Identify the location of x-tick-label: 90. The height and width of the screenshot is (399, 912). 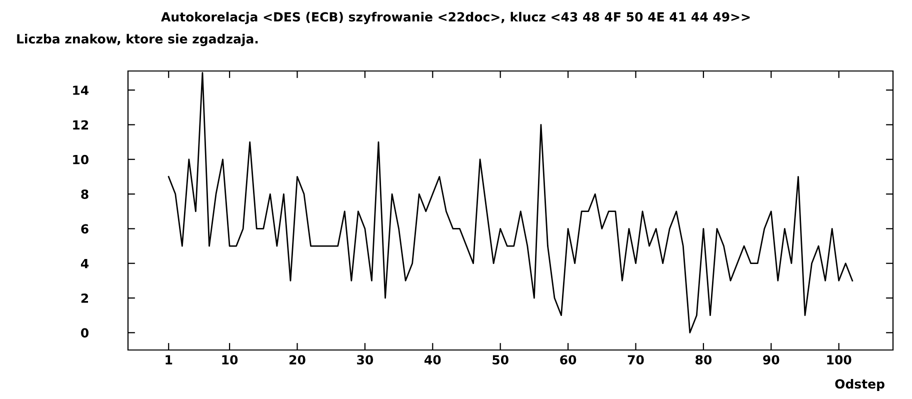
(771, 360).